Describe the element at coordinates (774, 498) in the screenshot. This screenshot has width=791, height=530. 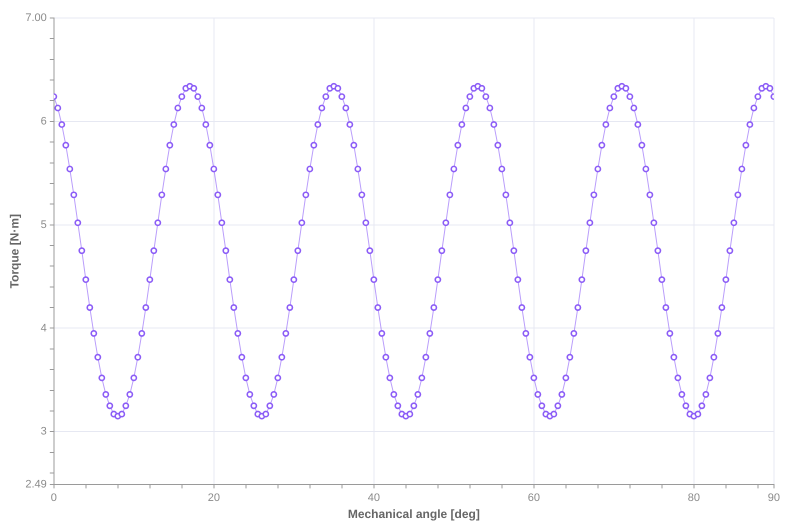
I see `x-tick-label: 90` at that location.